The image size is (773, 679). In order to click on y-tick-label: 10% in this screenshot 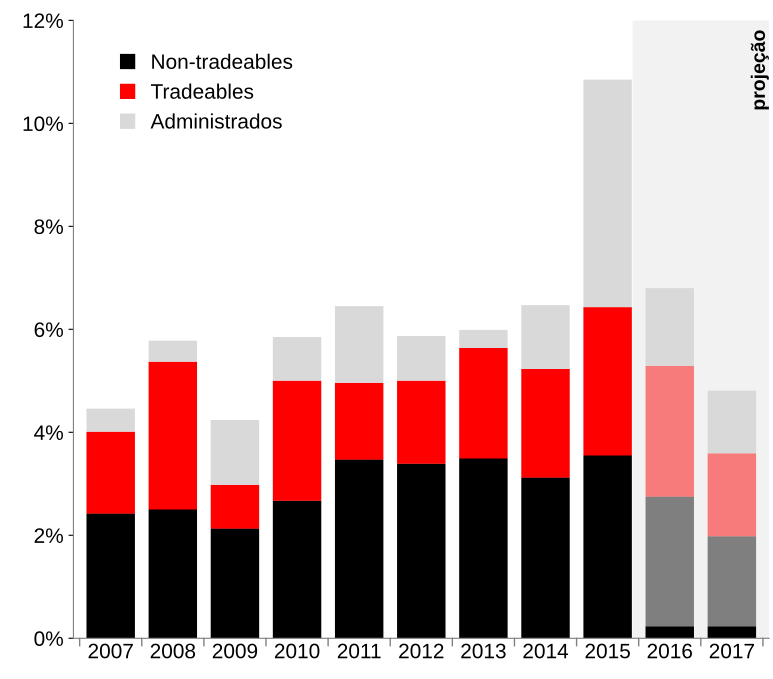, I will do `click(43, 124)`.